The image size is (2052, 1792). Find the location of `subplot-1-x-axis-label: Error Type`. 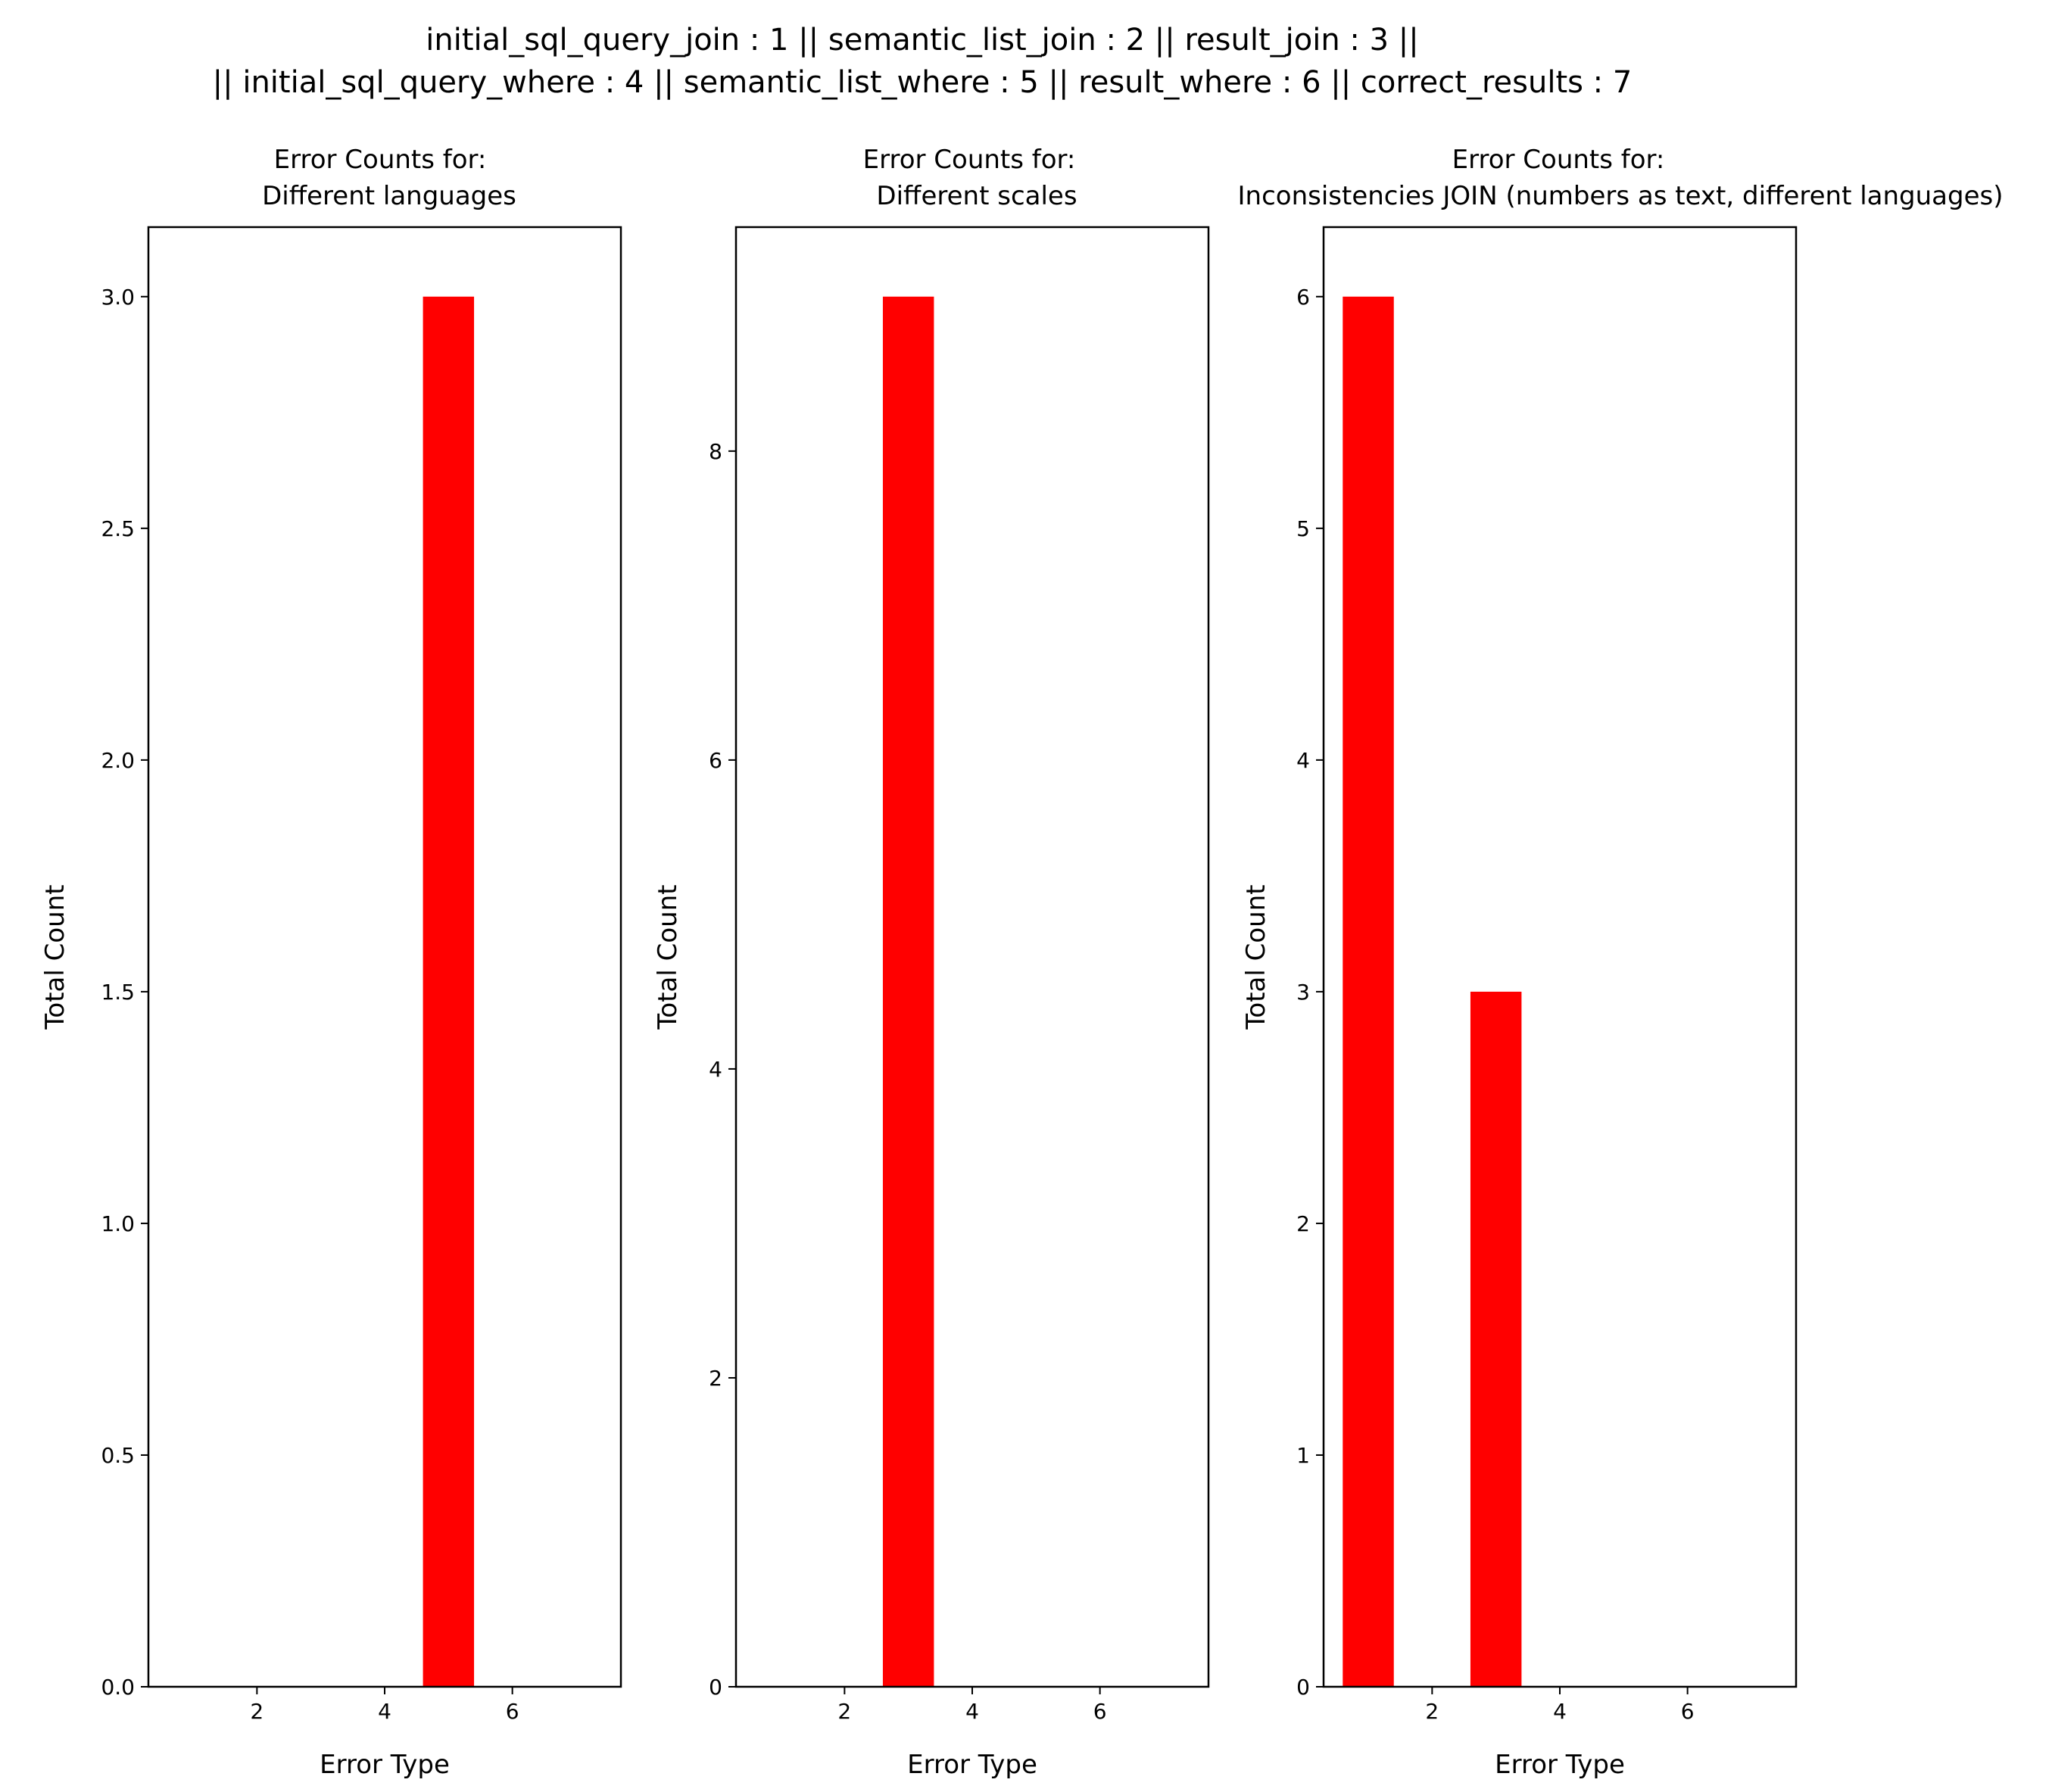

subplot-1-x-axis-label: Error Type is located at coordinates (385, 1765).